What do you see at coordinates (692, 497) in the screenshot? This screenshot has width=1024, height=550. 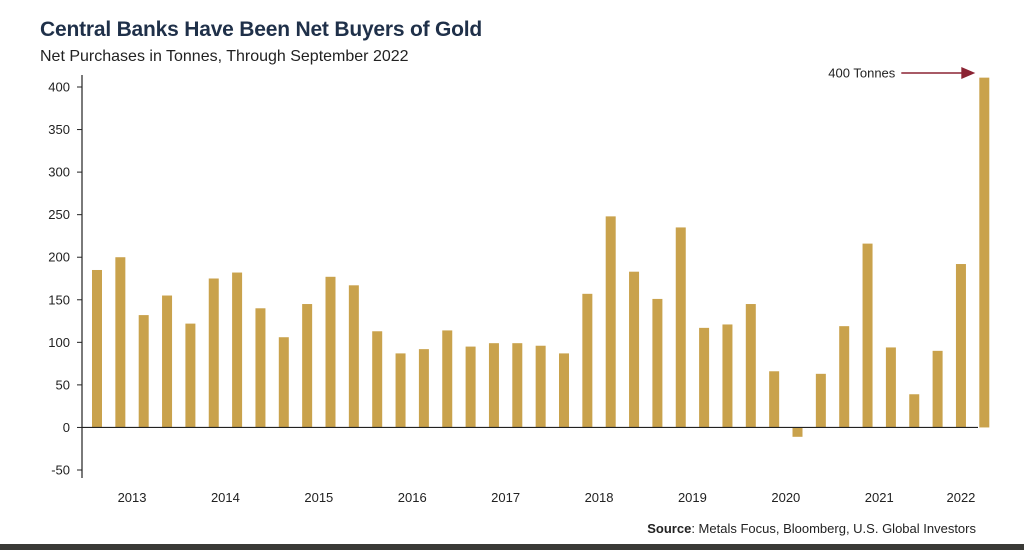 I see `x-tick-label: 2019` at bounding box center [692, 497].